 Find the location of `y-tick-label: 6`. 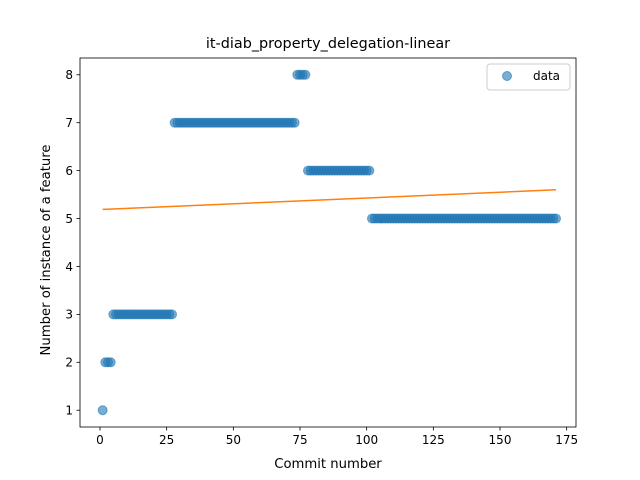

y-tick-label: 6 is located at coordinates (69, 171).